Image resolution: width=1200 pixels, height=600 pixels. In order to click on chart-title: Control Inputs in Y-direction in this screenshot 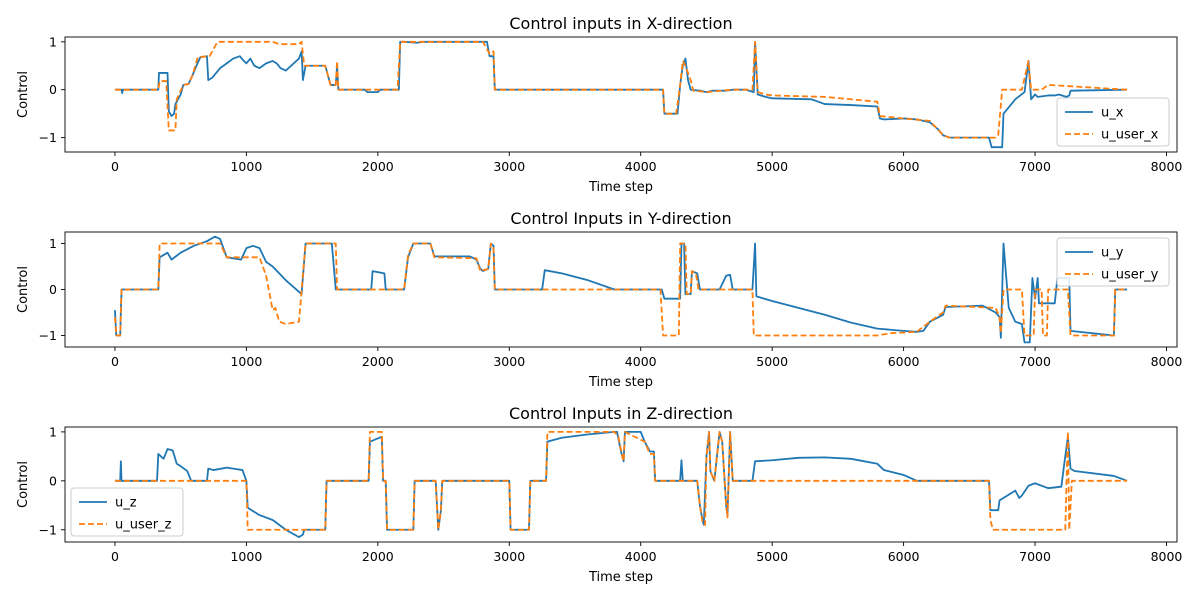, I will do `click(620, 218)`.